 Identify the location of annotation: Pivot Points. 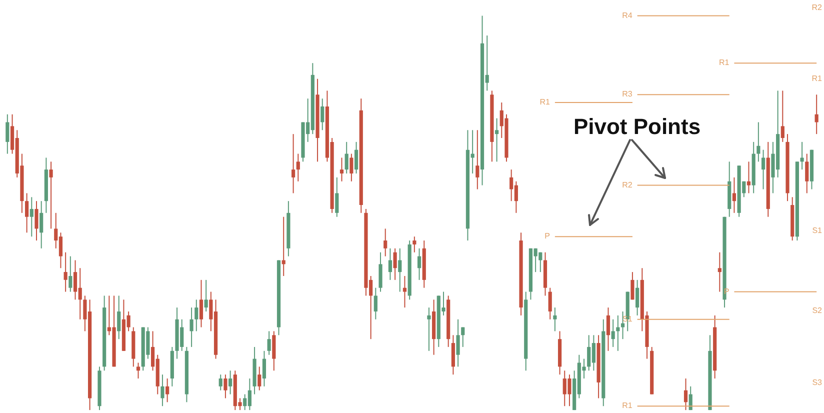
(637, 126).